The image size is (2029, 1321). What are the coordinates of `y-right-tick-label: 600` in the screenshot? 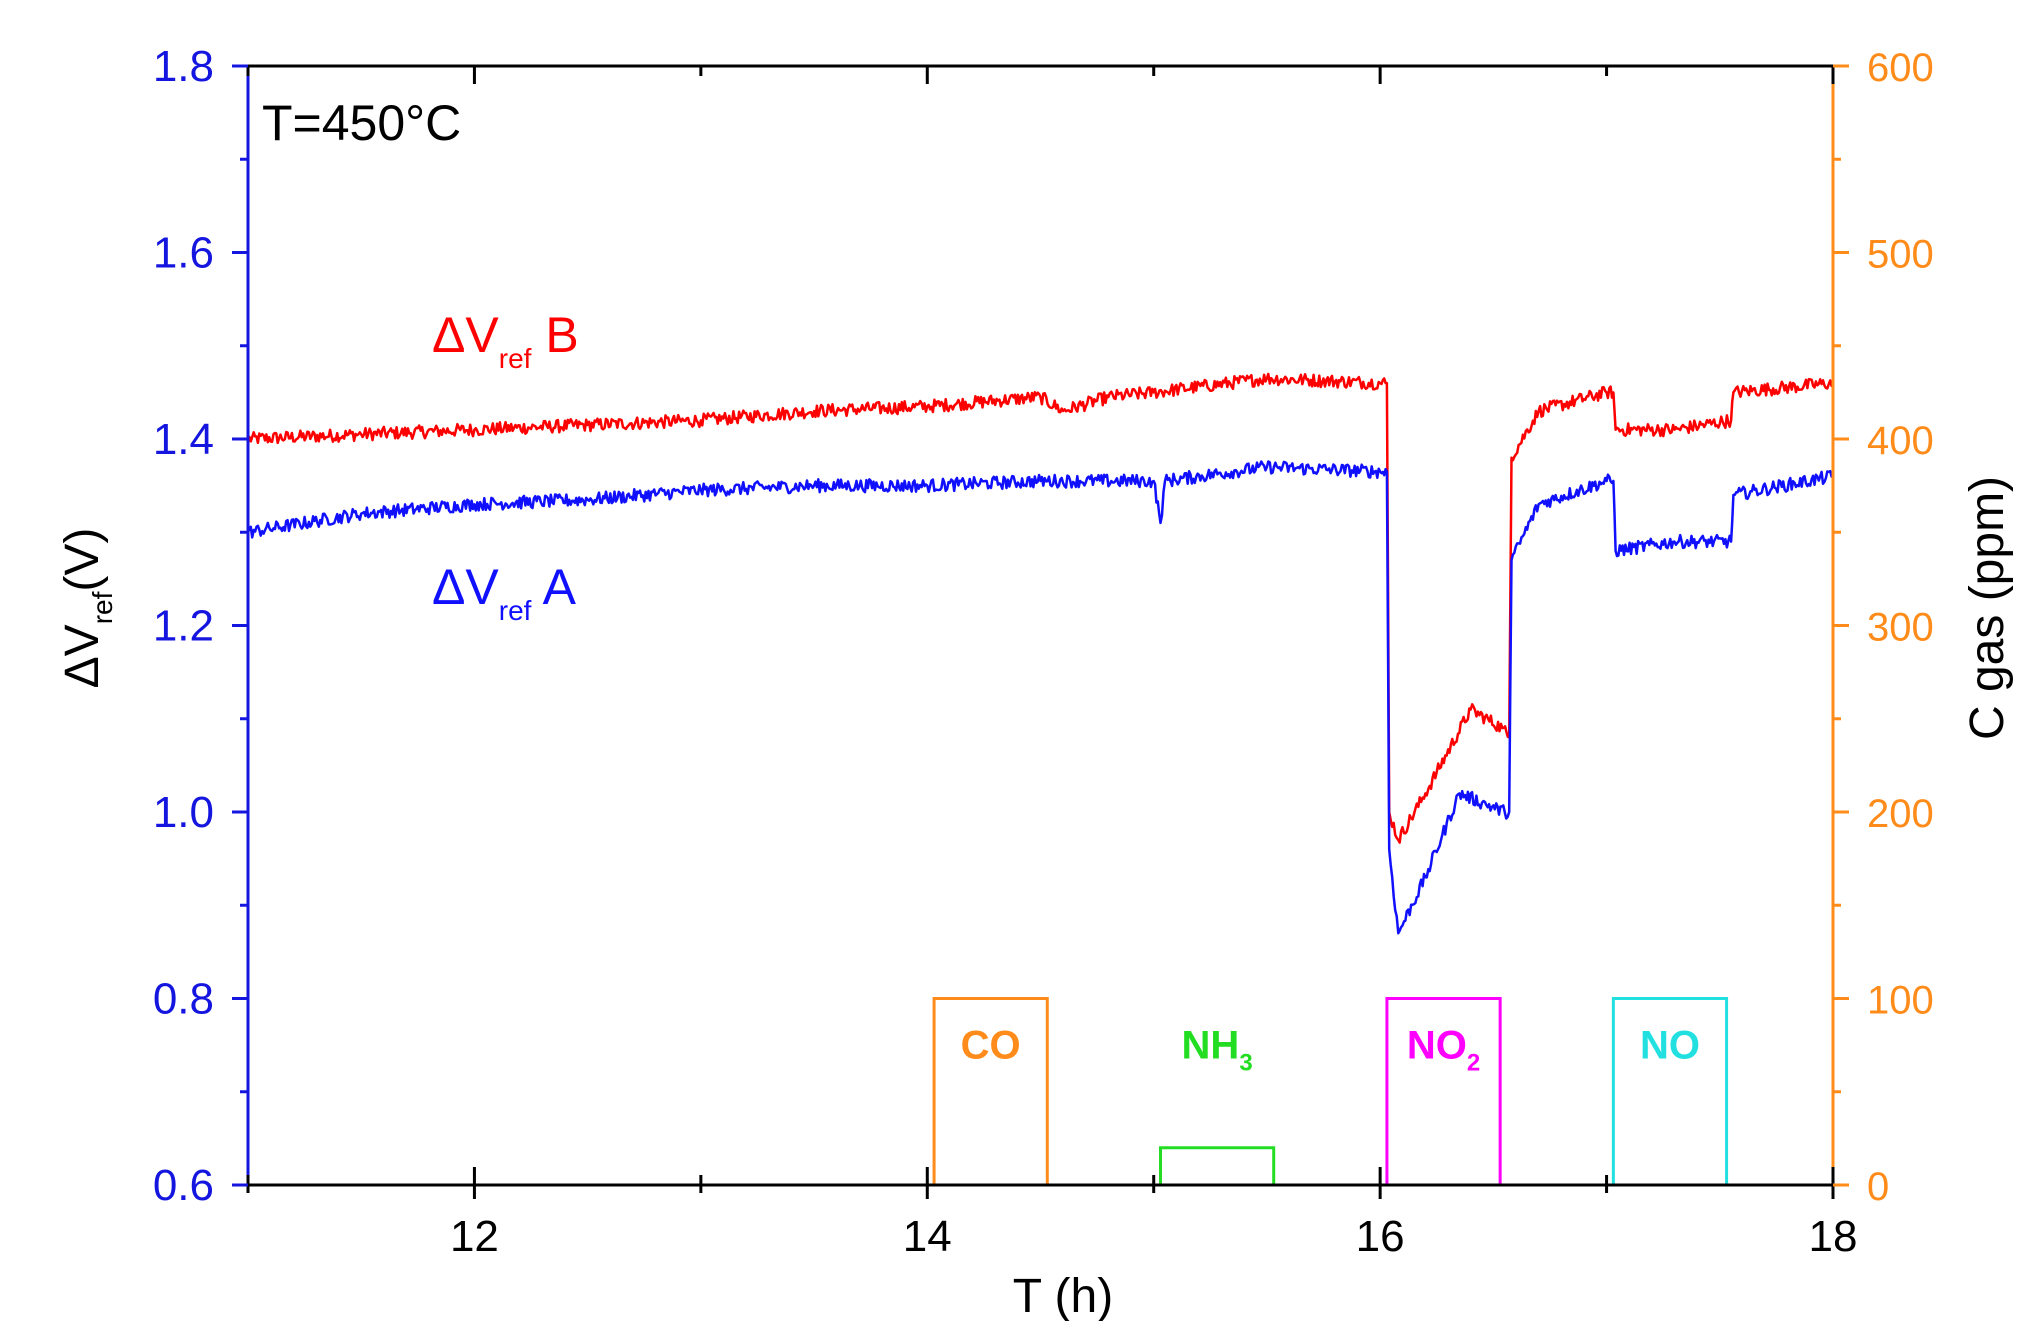 It's located at (1900, 68).